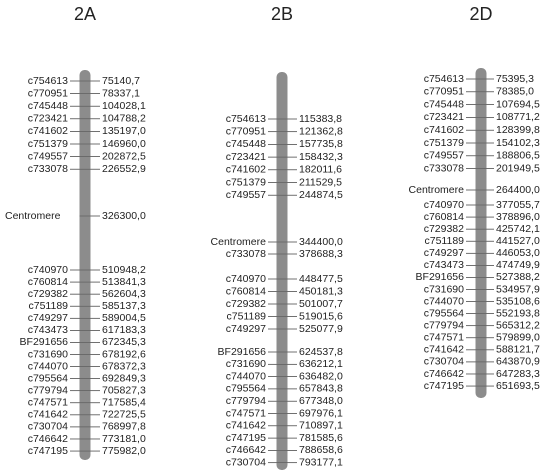  Describe the element at coordinates (518, 104) in the screenshot. I see `marker-position: 107694,5` at that location.